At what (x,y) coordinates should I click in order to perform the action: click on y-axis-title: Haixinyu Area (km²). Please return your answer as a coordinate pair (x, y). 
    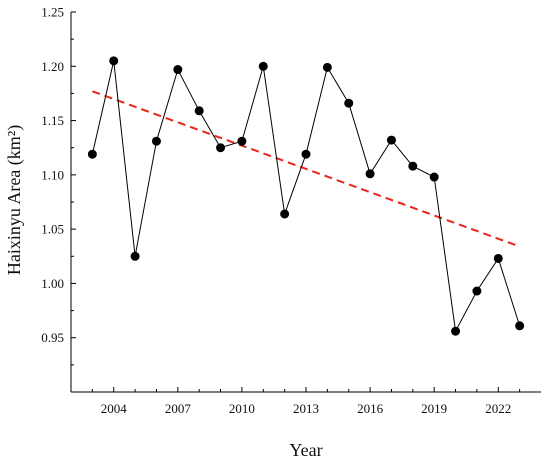
    Looking at the image, I should click on (14, 200).